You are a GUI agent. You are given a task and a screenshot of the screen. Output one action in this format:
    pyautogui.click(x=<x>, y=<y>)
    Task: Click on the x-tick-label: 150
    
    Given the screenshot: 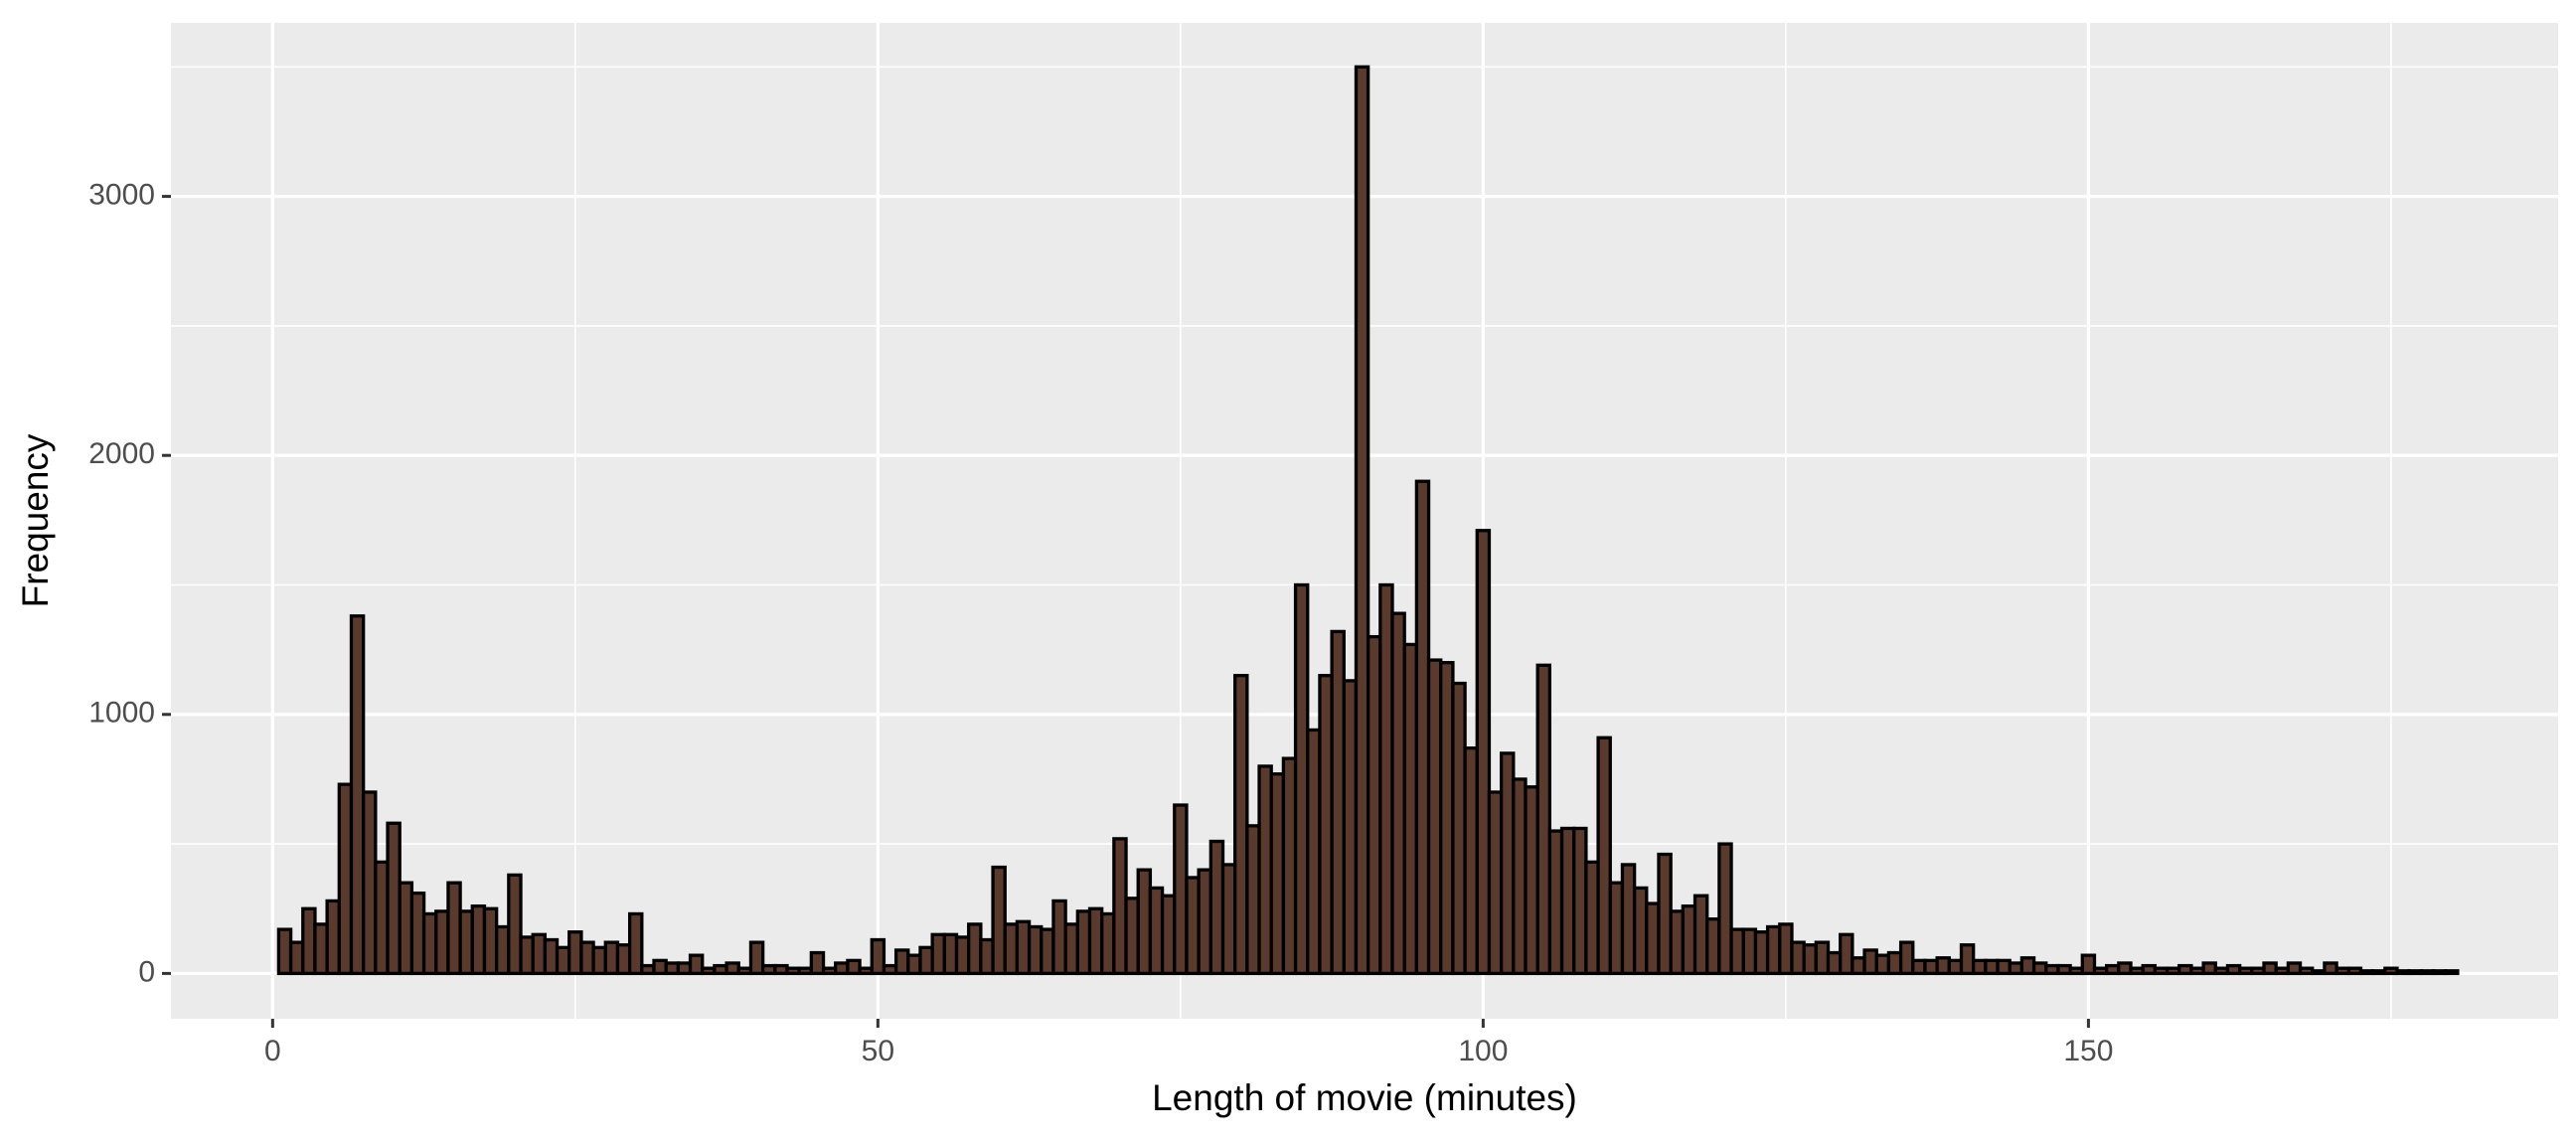 What is the action you would take?
    pyautogui.click(x=2088, y=1051)
    